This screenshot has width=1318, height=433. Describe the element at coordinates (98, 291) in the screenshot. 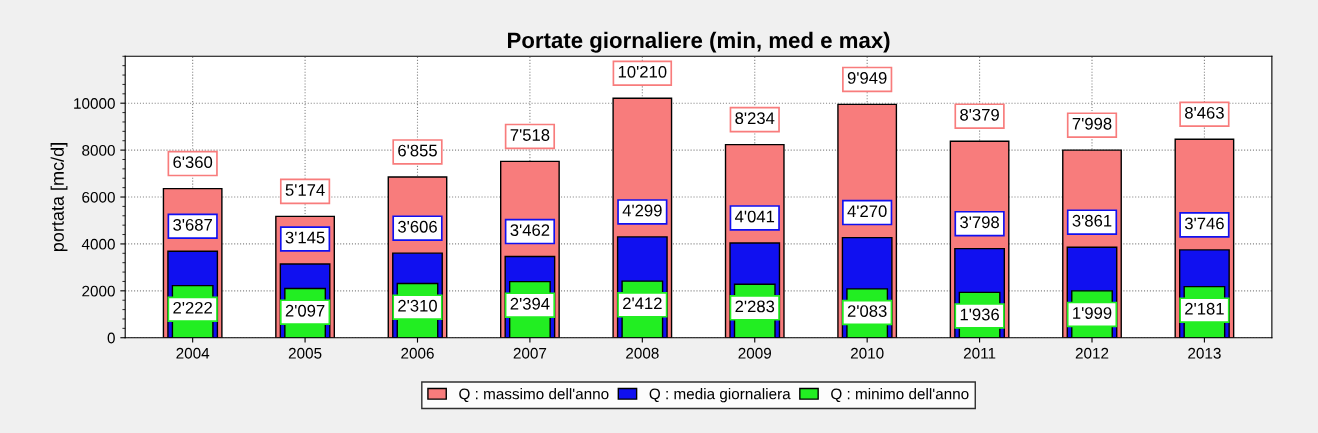

I see `y-tick-label: 2000` at that location.